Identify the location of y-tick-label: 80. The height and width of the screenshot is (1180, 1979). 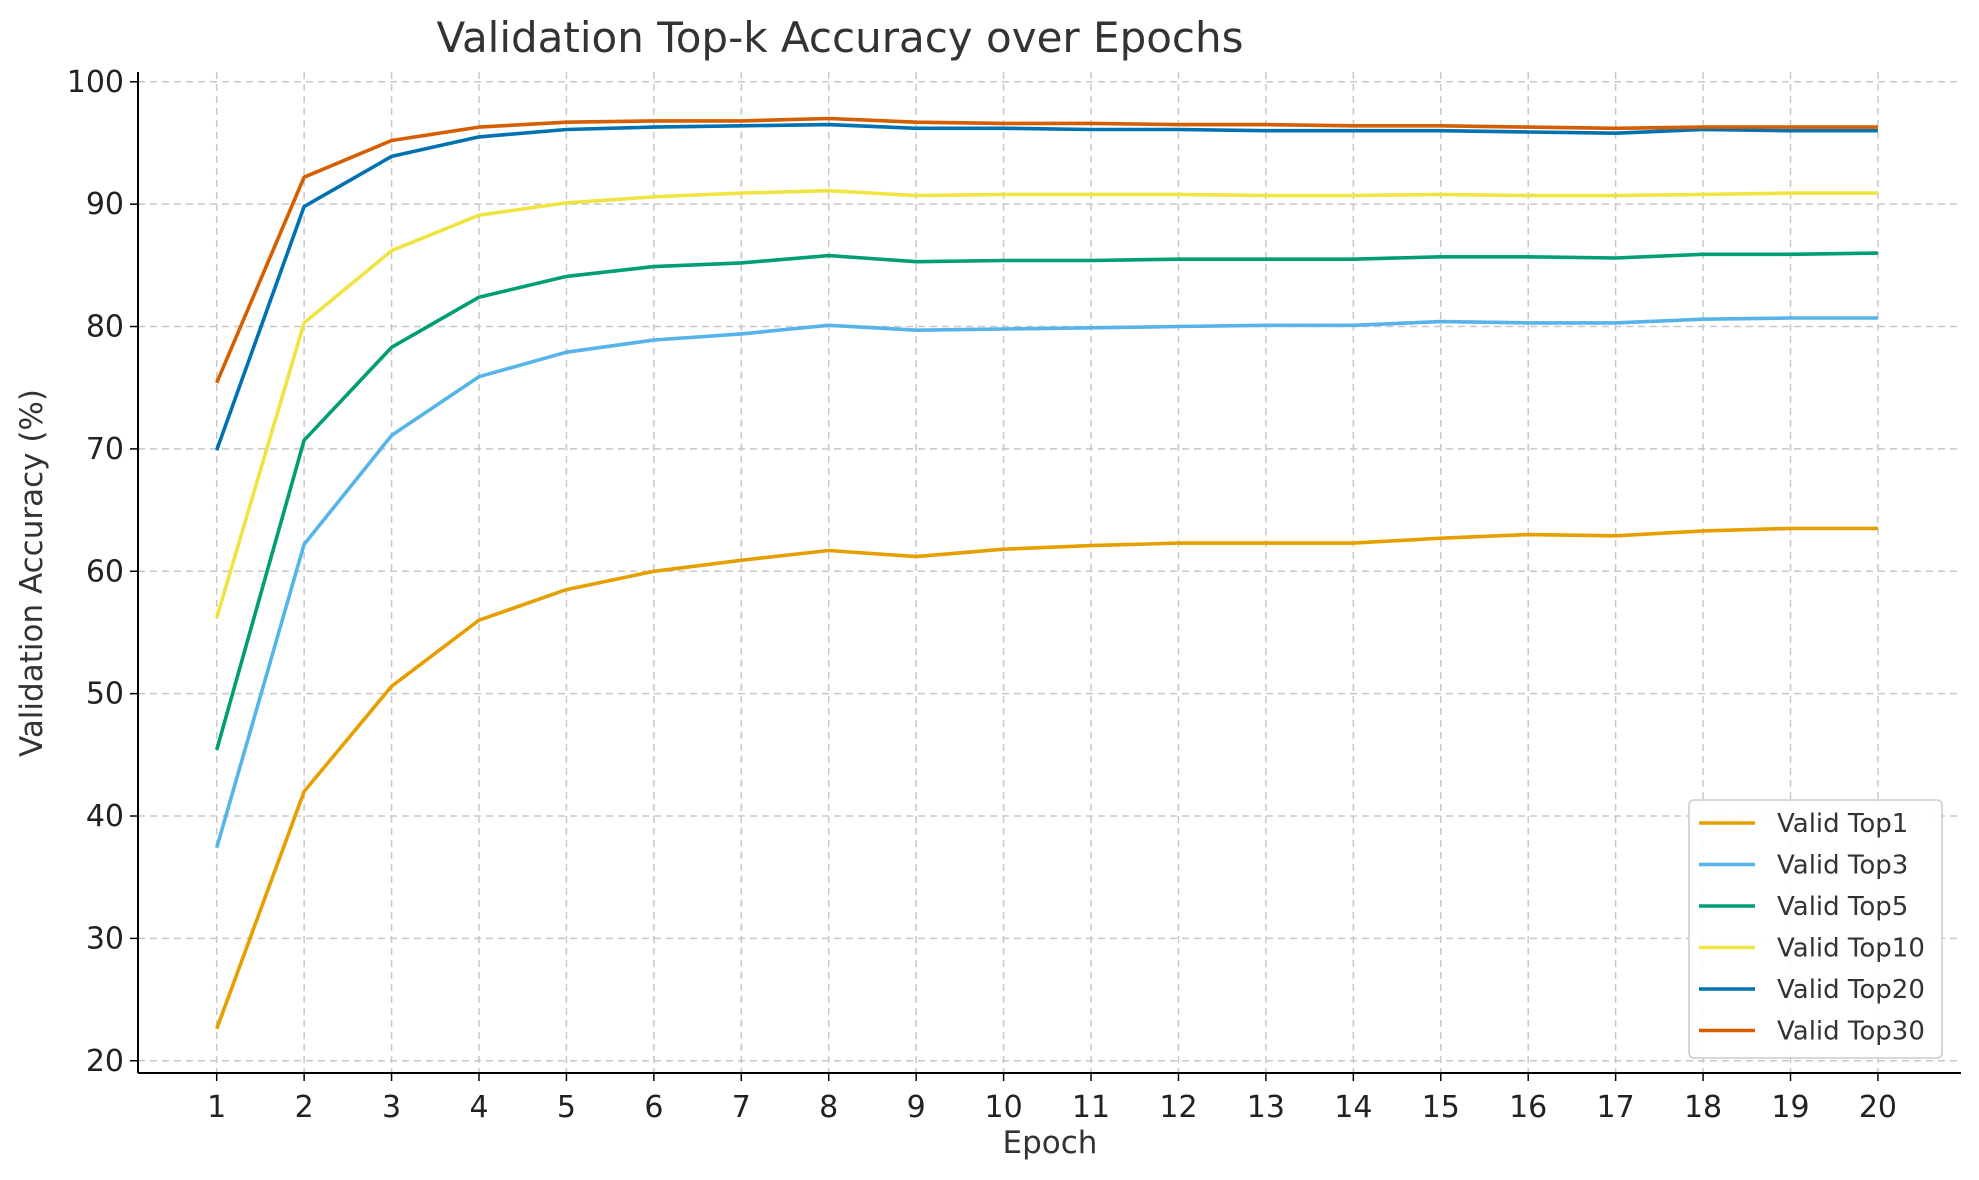
(105, 327).